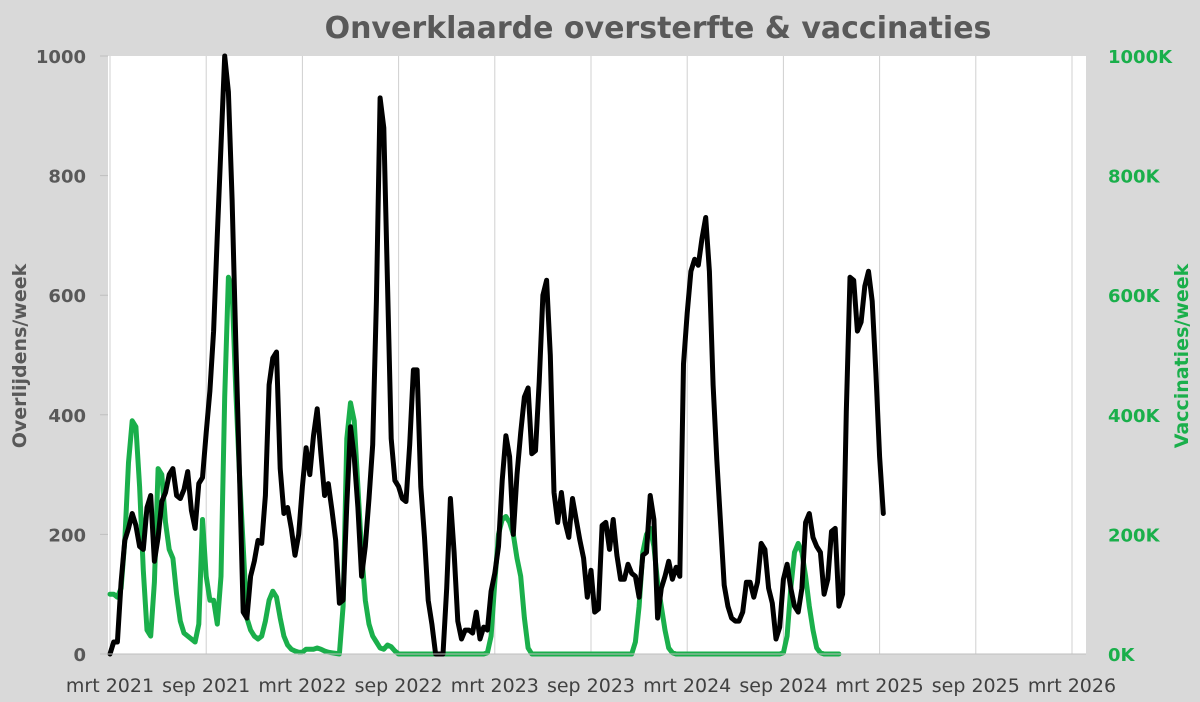 Image resolution: width=1200 pixels, height=702 pixels. I want to click on y-tick-label-left: 200, so click(67, 535).